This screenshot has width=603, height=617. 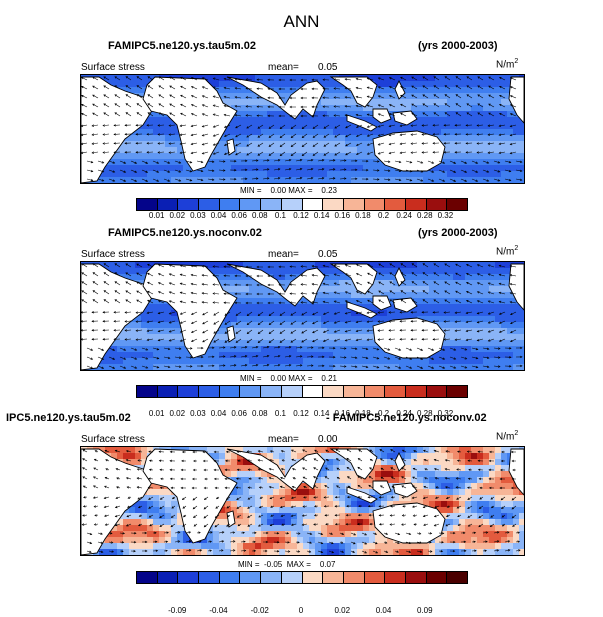 I want to click on colorbar-tick-label: 0.18, so click(x=363, y=215).